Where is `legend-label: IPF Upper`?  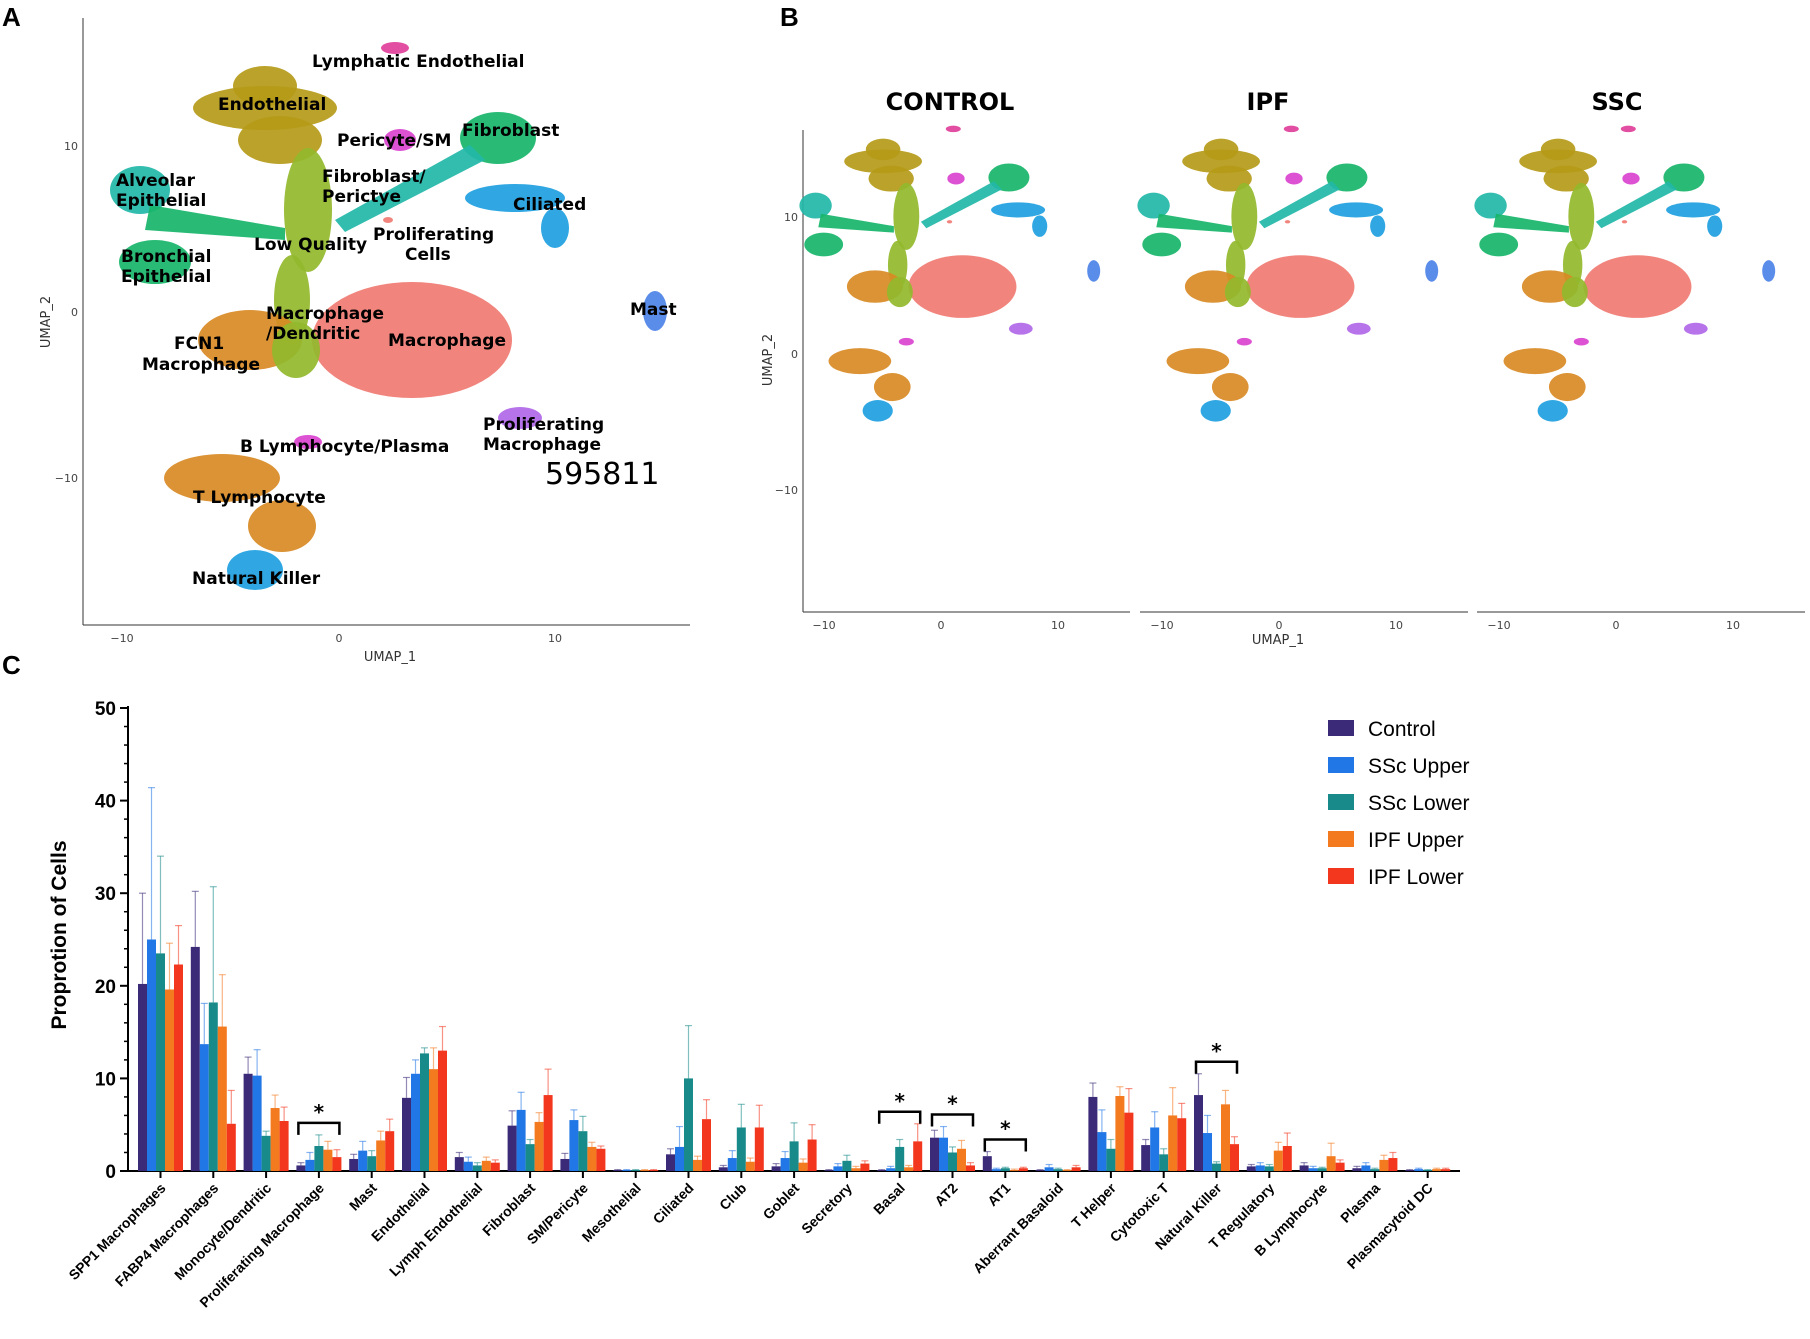
legend-label: IPF Upper is located at coordinates (1416, 840).